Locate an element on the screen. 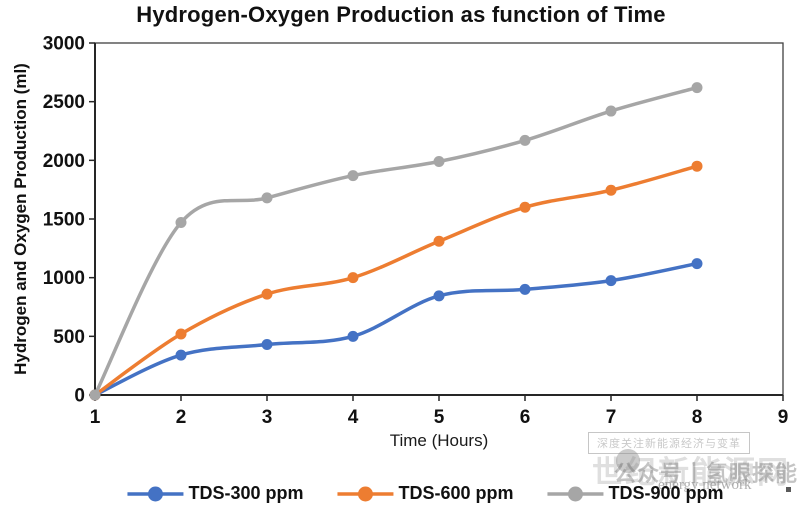  watermark-english-text: energy network is located at coordinates (705, 485).